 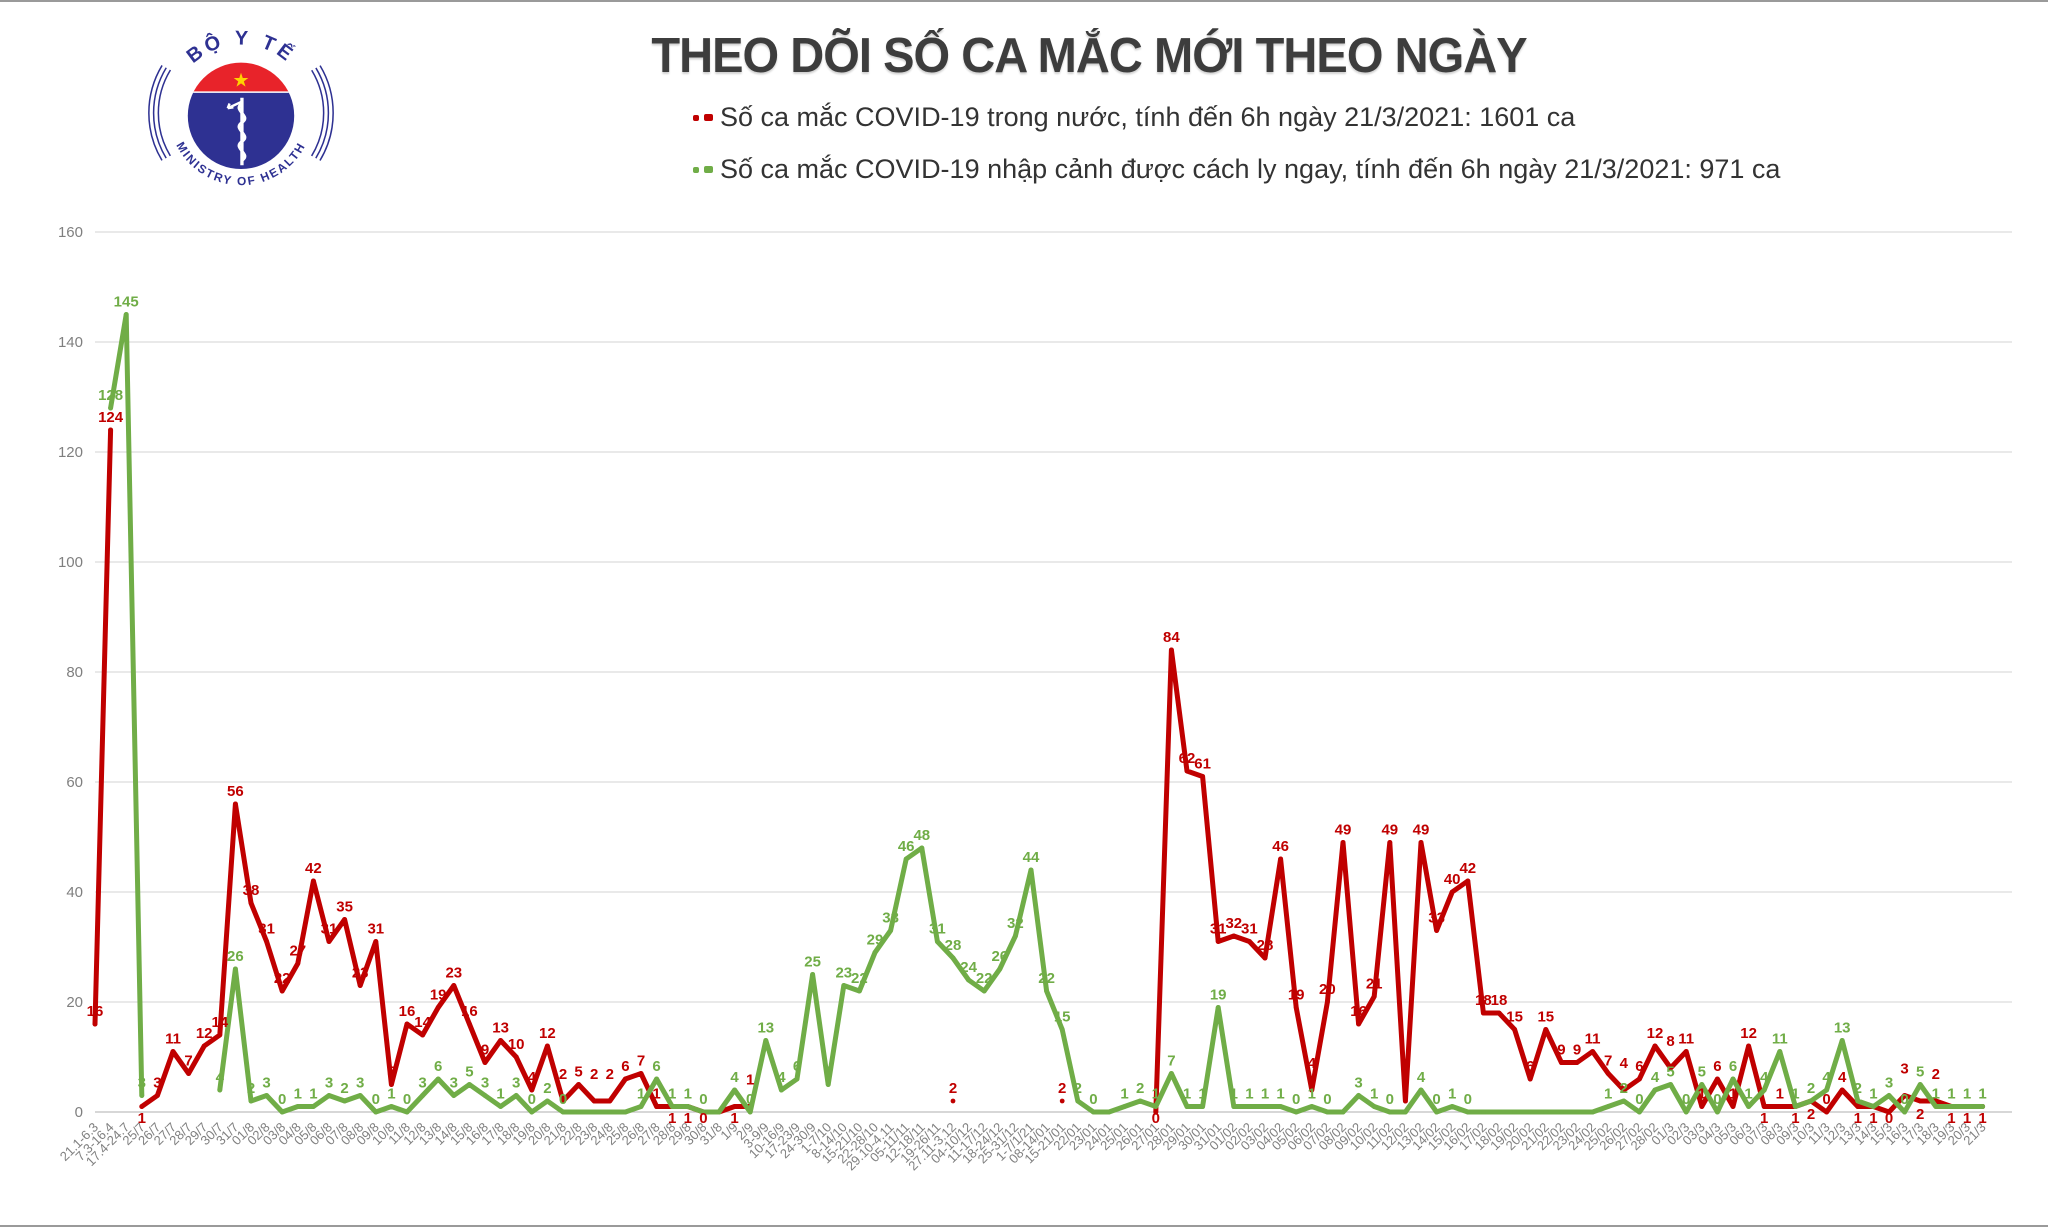 I want to click on svg-text: 35, so click(x=344, y=907).